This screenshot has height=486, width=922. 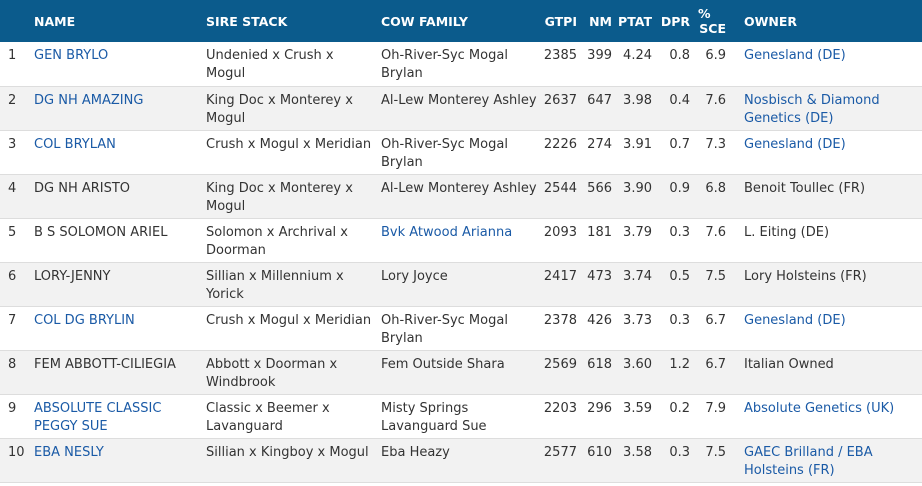 What do you see at coordinates (675, 21) in the screenshot?
I see `dpr-header: DPR` at bounding box center [675, 21].